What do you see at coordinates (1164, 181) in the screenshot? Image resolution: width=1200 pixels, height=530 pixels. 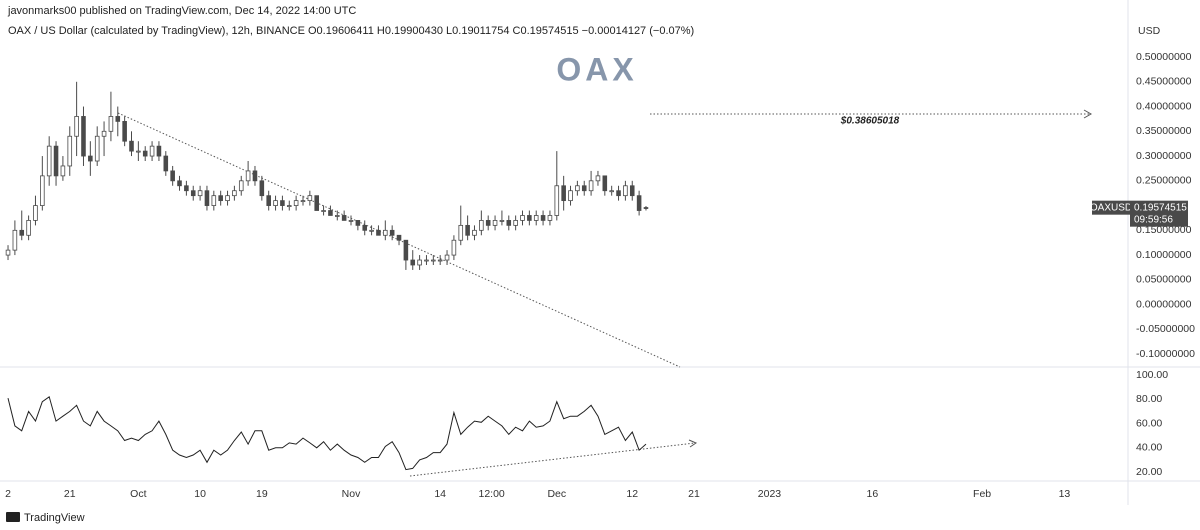 I see `y-tick-label: 0.25000000` at bounding box center [1164, 181].